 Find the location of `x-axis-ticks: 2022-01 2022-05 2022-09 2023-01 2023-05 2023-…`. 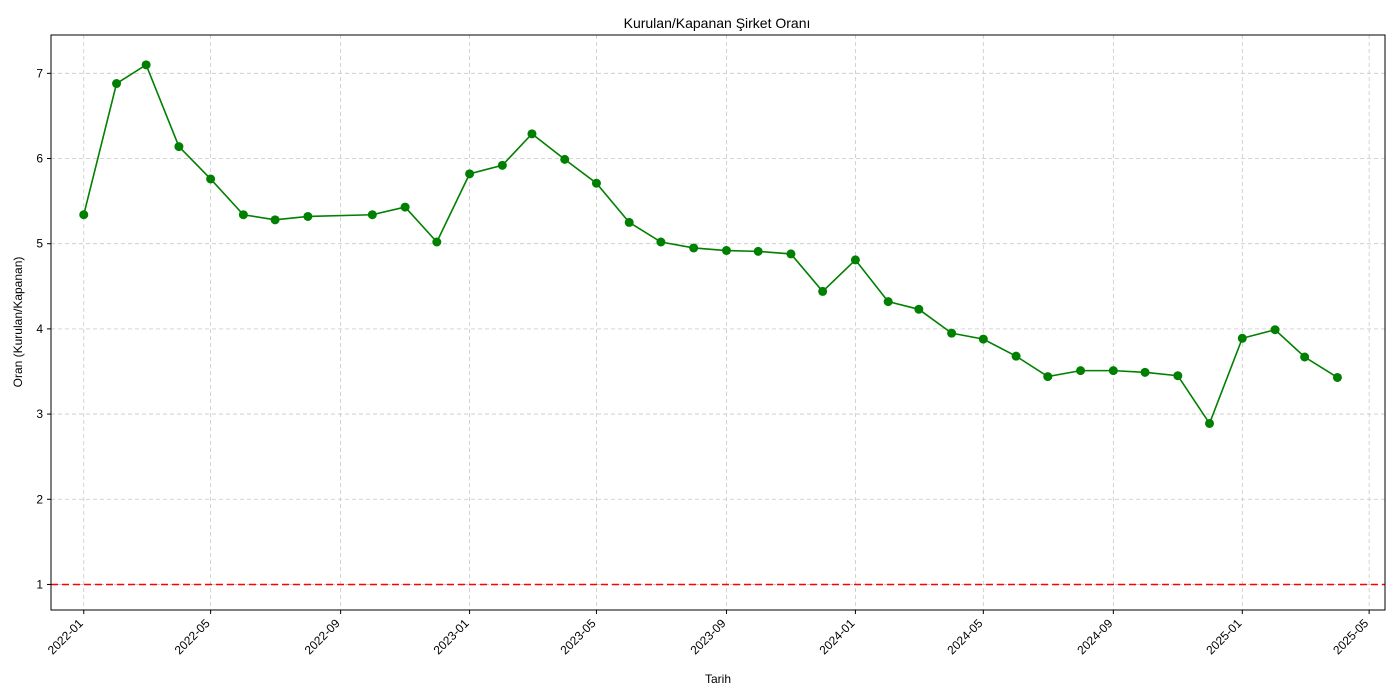

x-axis-ticks: 2022-01 2022-05 2022-09 2023-01 2023-05 2023-… is located at coordinates (708, 633).